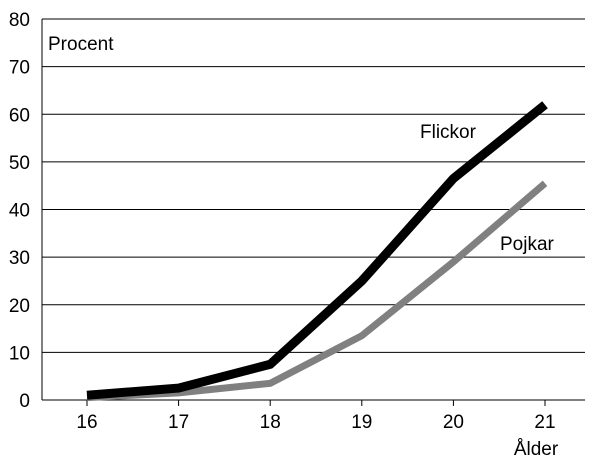  I want to click on y-tick-label: 20, so click(19, 306).